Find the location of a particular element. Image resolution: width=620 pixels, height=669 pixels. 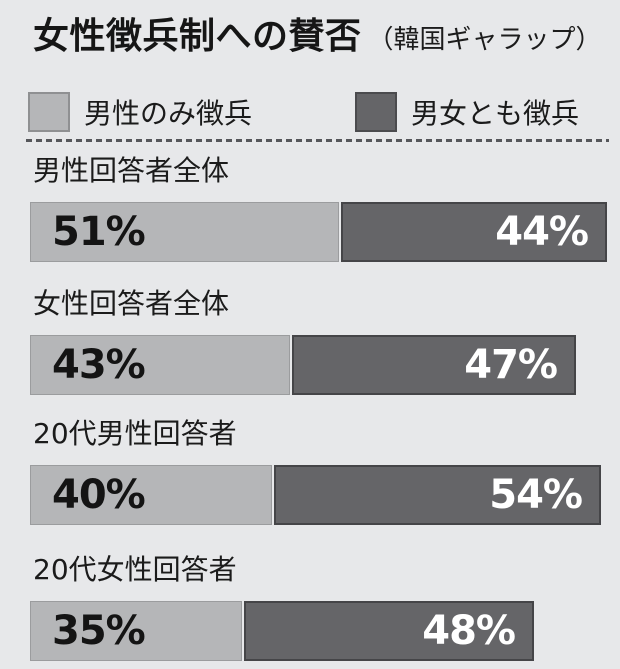

bar-value-label: 51% is located at coordinates (99, 232).